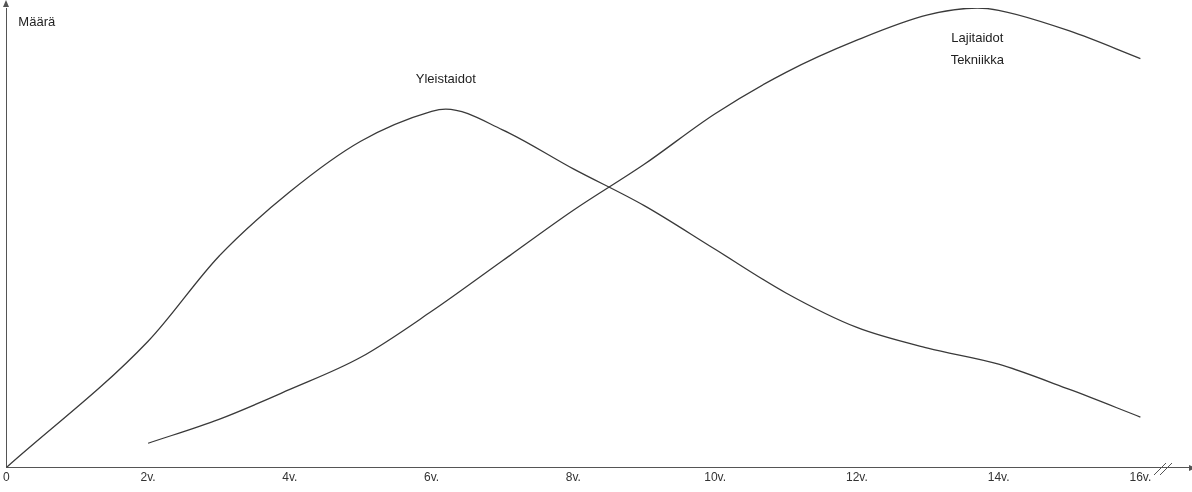  What do you see at coordinates (573, 477) in the screenshot?
I see `x-tick-label: 8v.` at bounding box center [573, 477].